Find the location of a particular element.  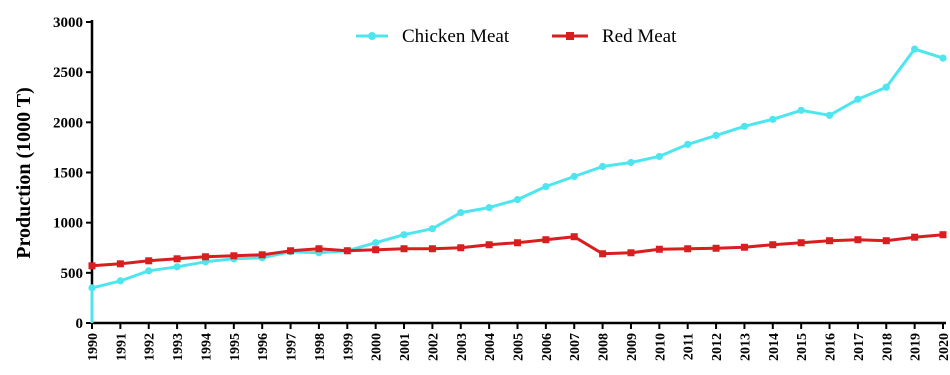

x-tick-label: 1995 is located at coordinates (235, 347).